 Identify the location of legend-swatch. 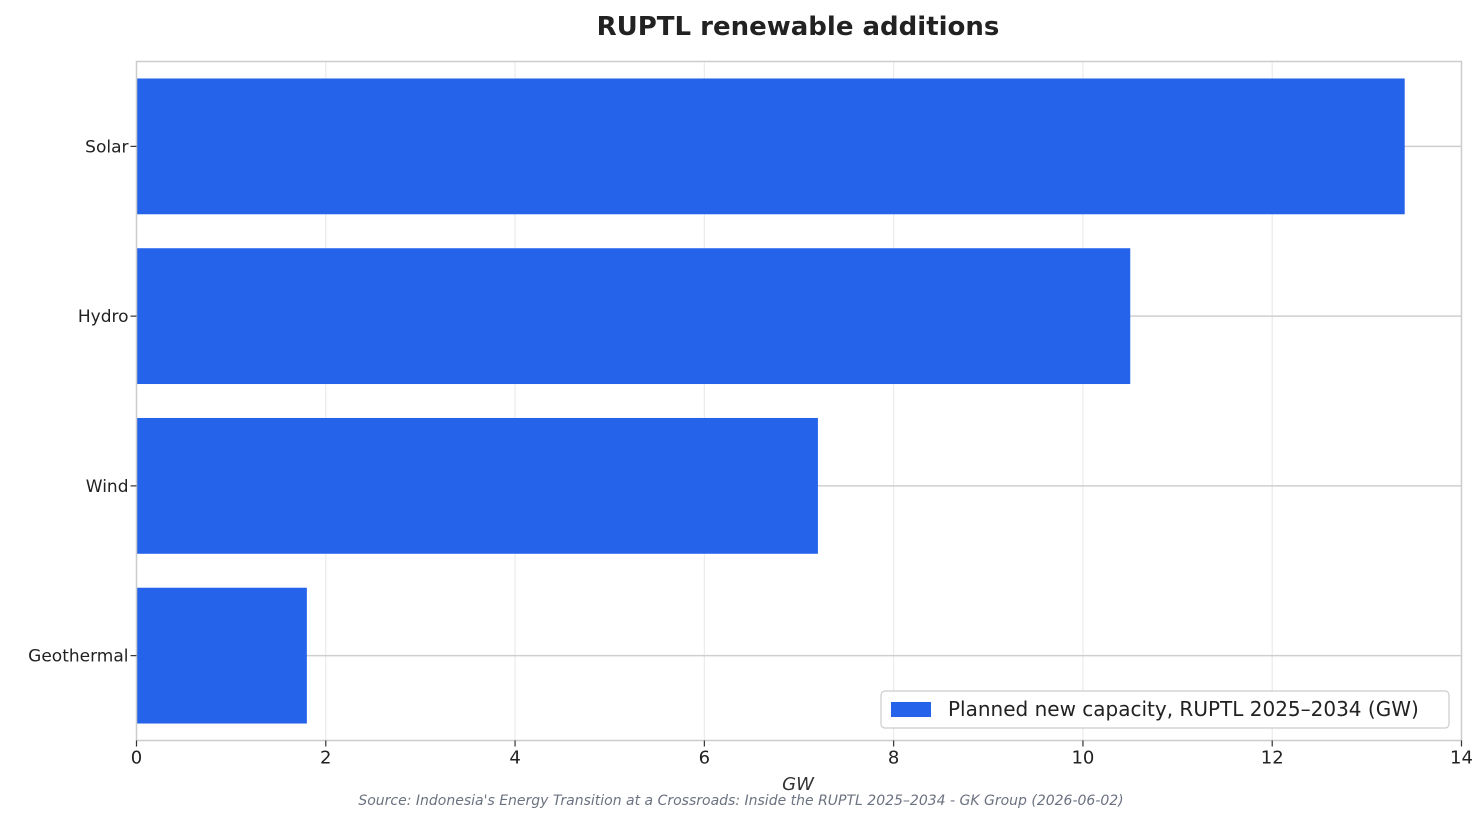
(911, 709).